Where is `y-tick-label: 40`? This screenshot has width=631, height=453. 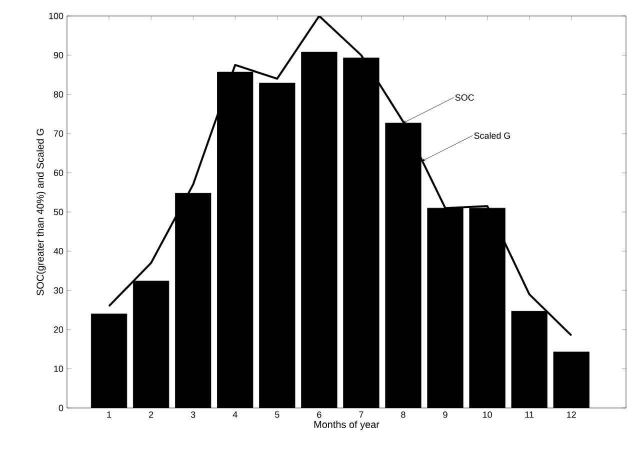
y-tick-label: 40 is located at coordinates (59, 251).